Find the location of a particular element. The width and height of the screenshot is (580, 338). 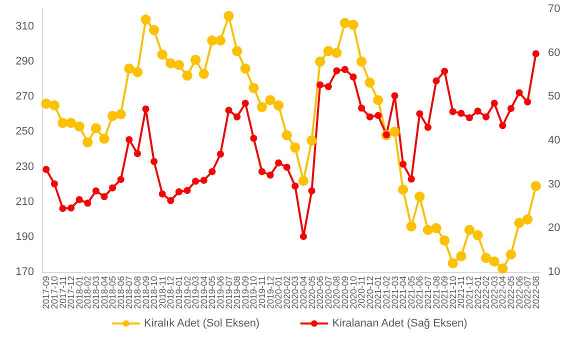

x-tick-label: 2018-11 is located at coordinates (162, 292).